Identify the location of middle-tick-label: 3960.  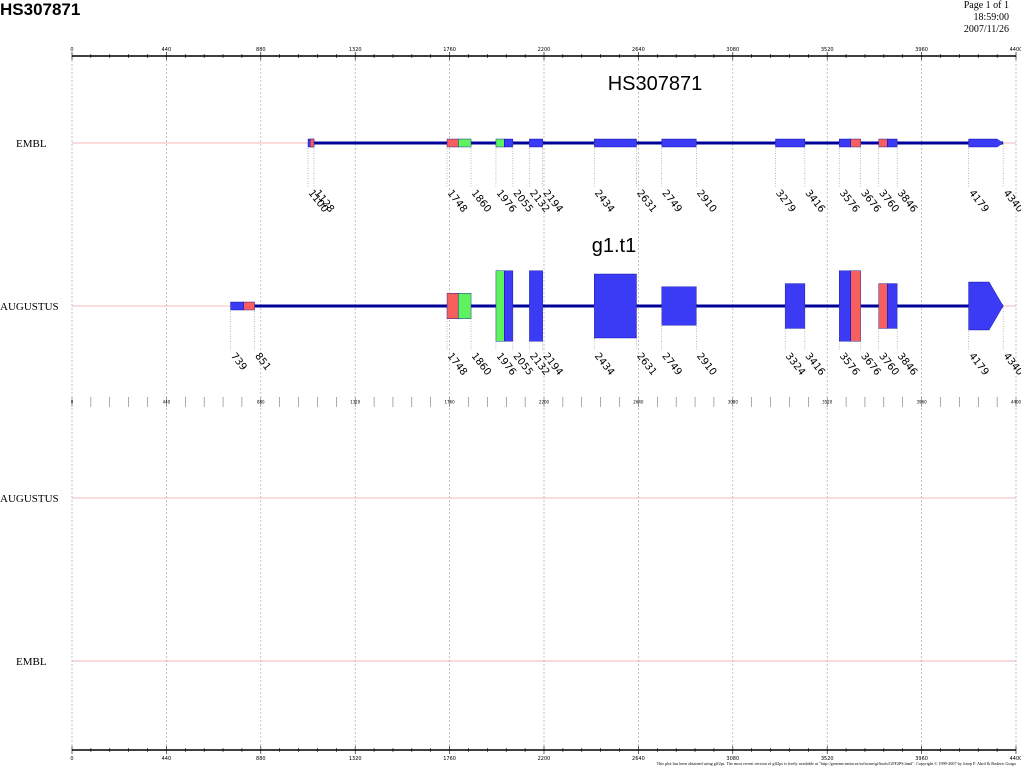
(922, 402).